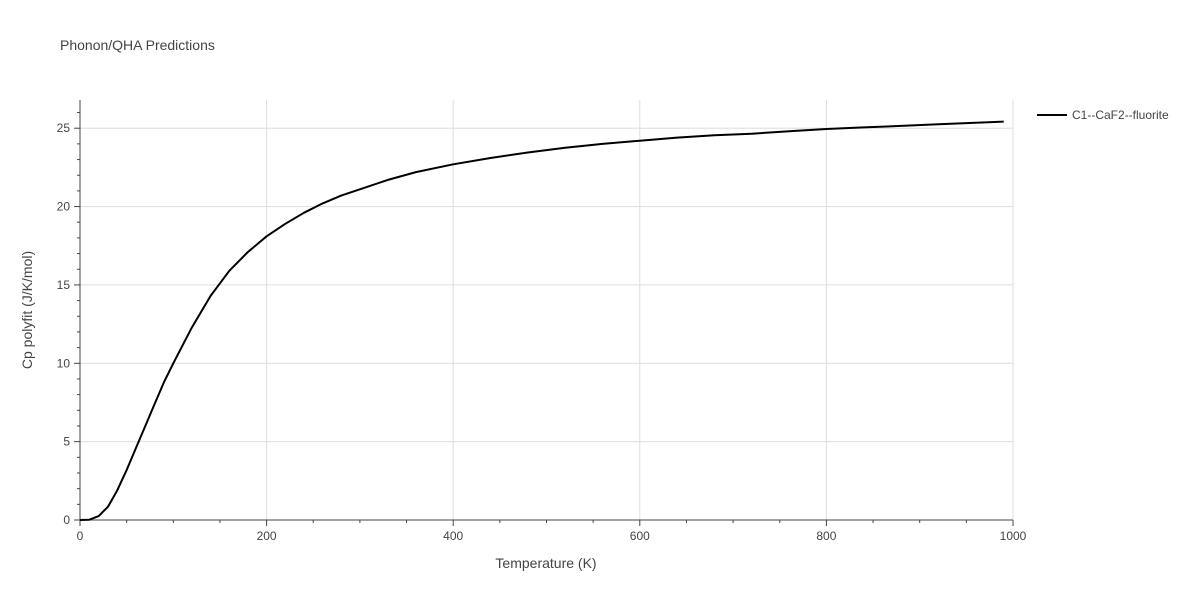 This screenshot has height=600, width=1200. I want to click on y-axis-title: Cp polyfit (J/K/mol), so click(27, 310).